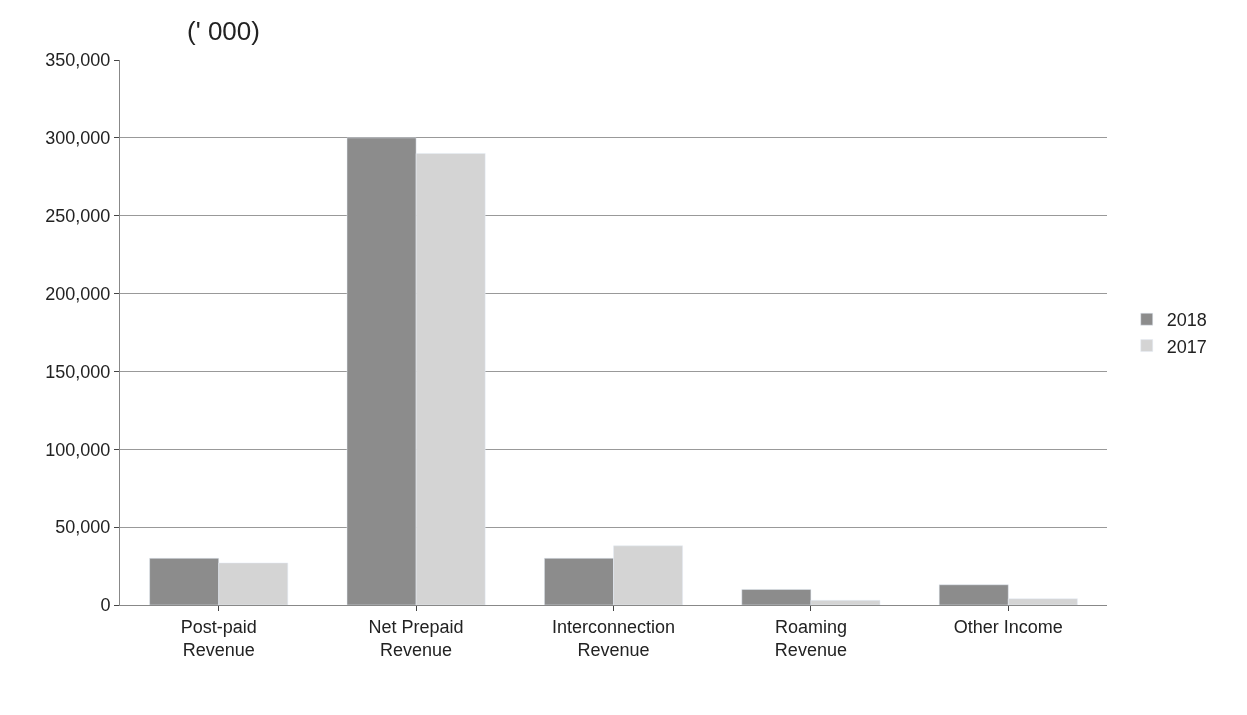 The width and height of the screenshot is (1247, 715). What do you see at coordinates (613, 638) in the screenshot?
I see `x-tick-label: Interconnection Revenue` at bounding box center [613, 638].